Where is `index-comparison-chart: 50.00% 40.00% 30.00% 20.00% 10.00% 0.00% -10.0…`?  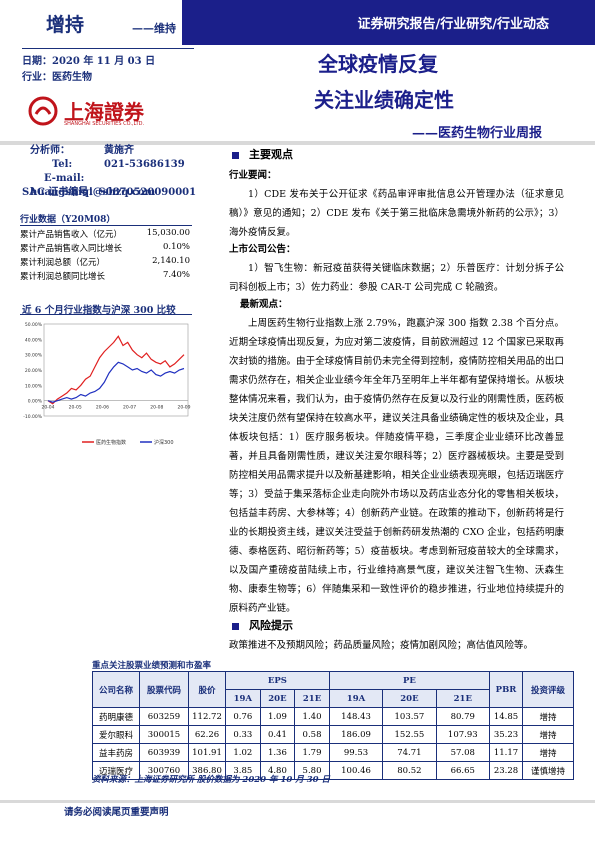 index-comparison-chart: 50.00% 40.00% 30.00% 20.00% 10.00% 0.00% -10.0… is located at coordinates (106, 384).